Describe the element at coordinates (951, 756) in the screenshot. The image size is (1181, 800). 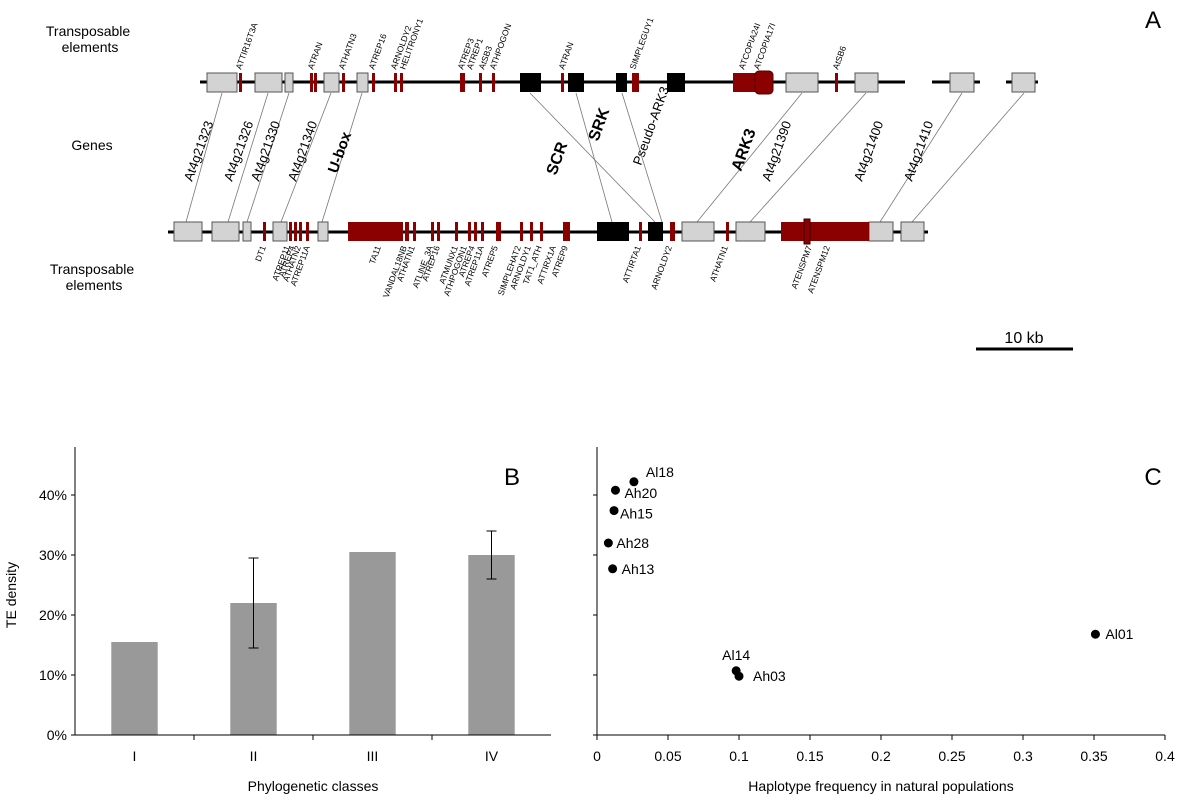
I see `x-tick-label: 0.25` at that location.